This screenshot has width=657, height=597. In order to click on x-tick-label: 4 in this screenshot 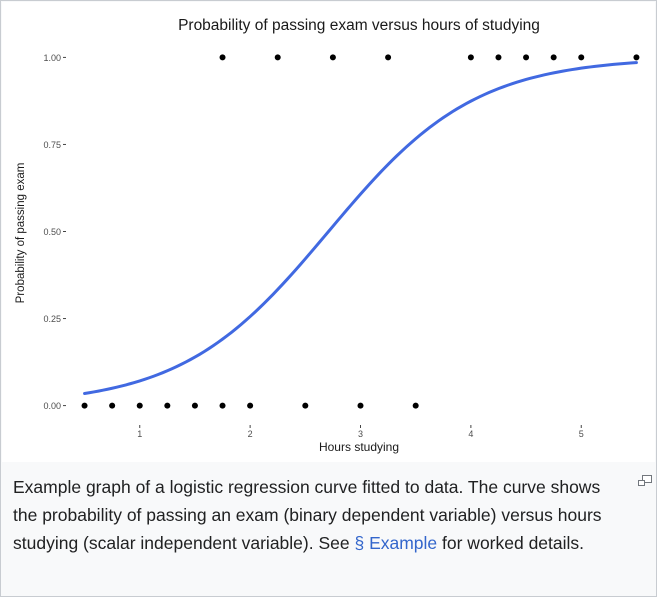, I will do `click(470, 434)`.